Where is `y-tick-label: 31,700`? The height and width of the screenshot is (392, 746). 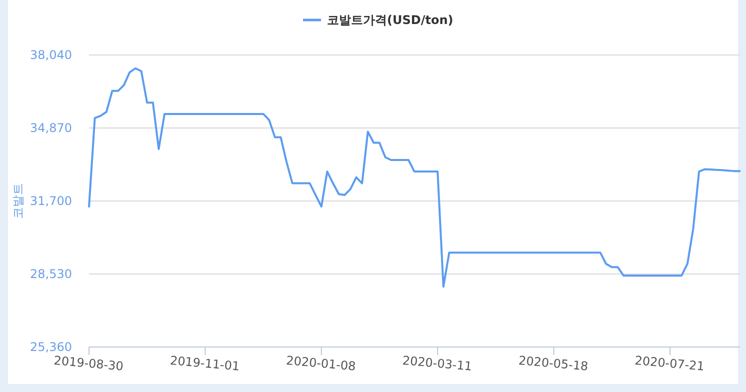
y-tick-label: 31,700 is located at coordinates (51, 201).